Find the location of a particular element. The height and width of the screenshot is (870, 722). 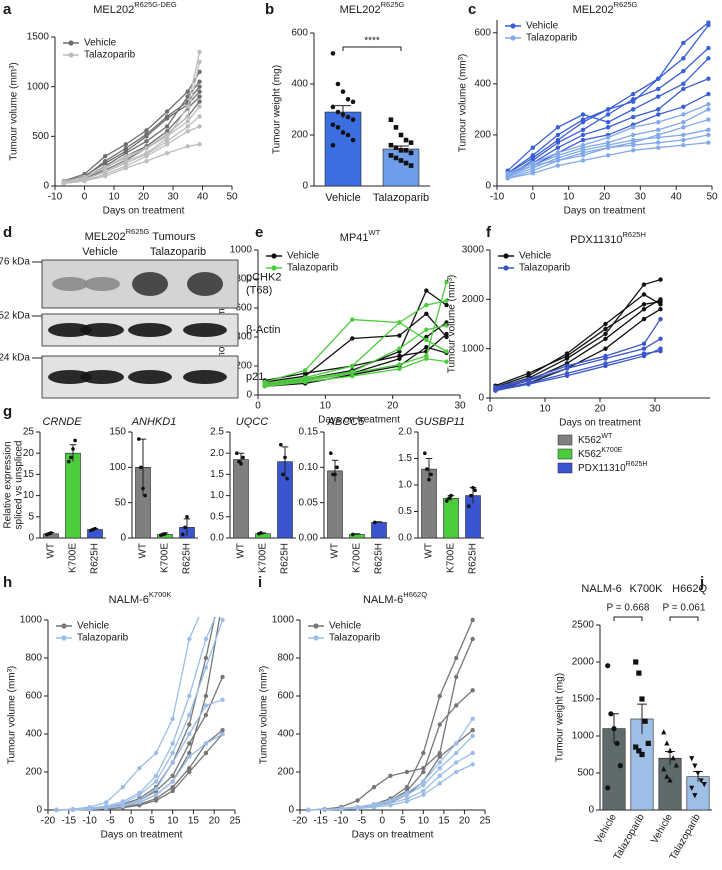

y-tick-label: 600 is located at coordinates (299, 33).